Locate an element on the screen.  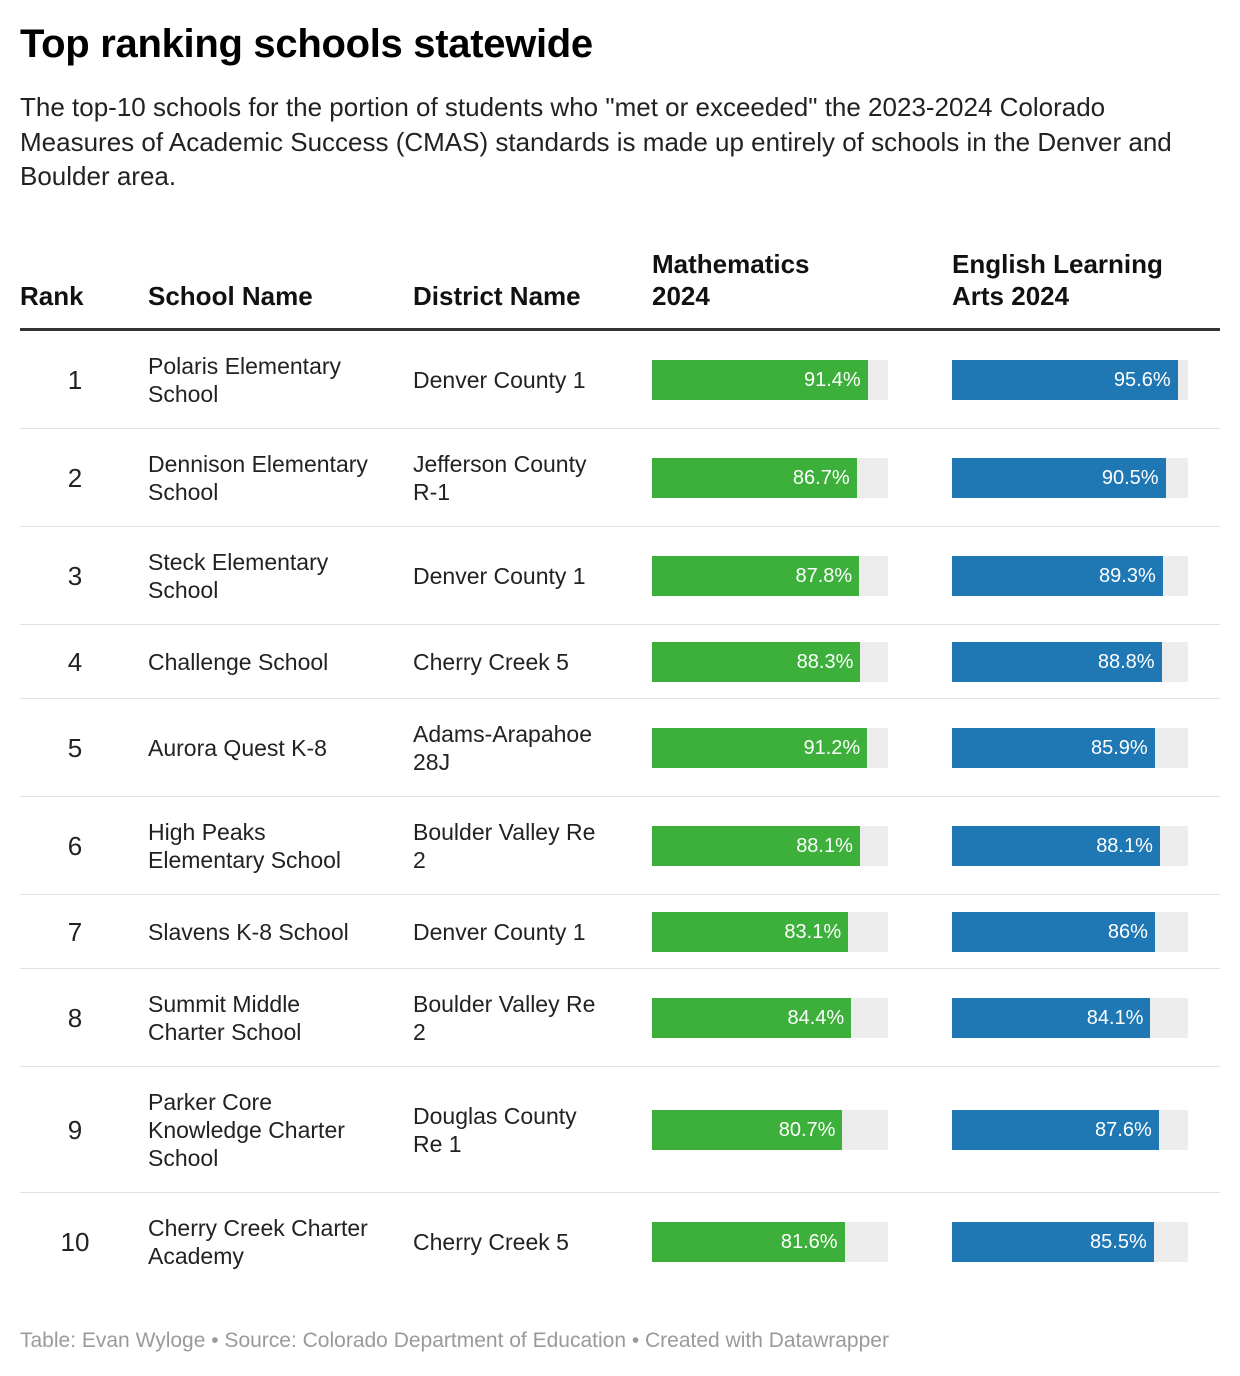
math-score-value-label: 86.7% is located at coordinates (821, 477).